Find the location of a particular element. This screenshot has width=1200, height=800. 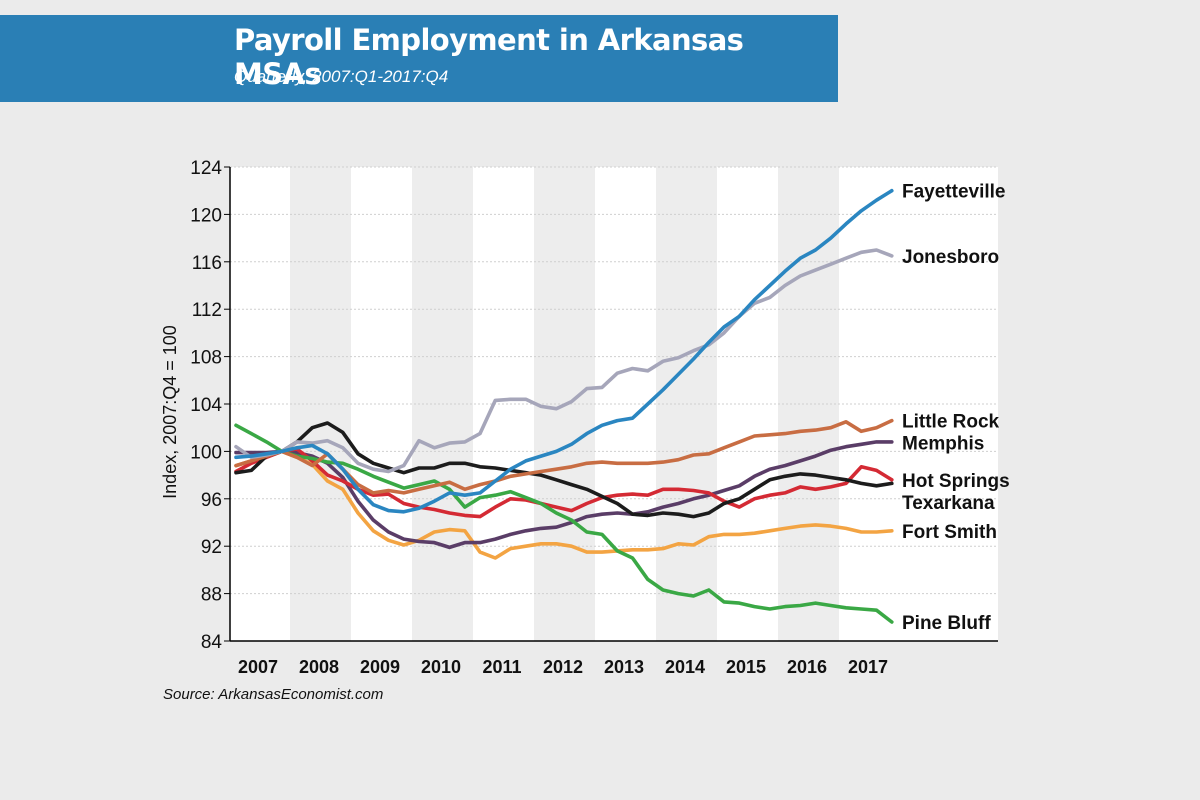

series-line-texarkana is located at coordinates (564, 470).